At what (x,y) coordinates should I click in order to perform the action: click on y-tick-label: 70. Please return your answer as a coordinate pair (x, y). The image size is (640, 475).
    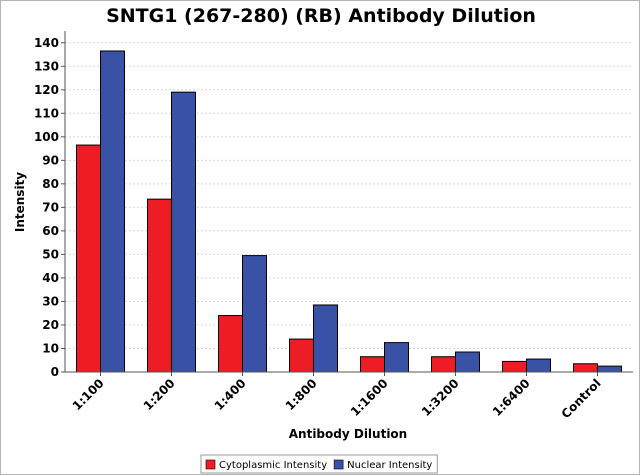
    Looking at the image, I should click on (50, 207).